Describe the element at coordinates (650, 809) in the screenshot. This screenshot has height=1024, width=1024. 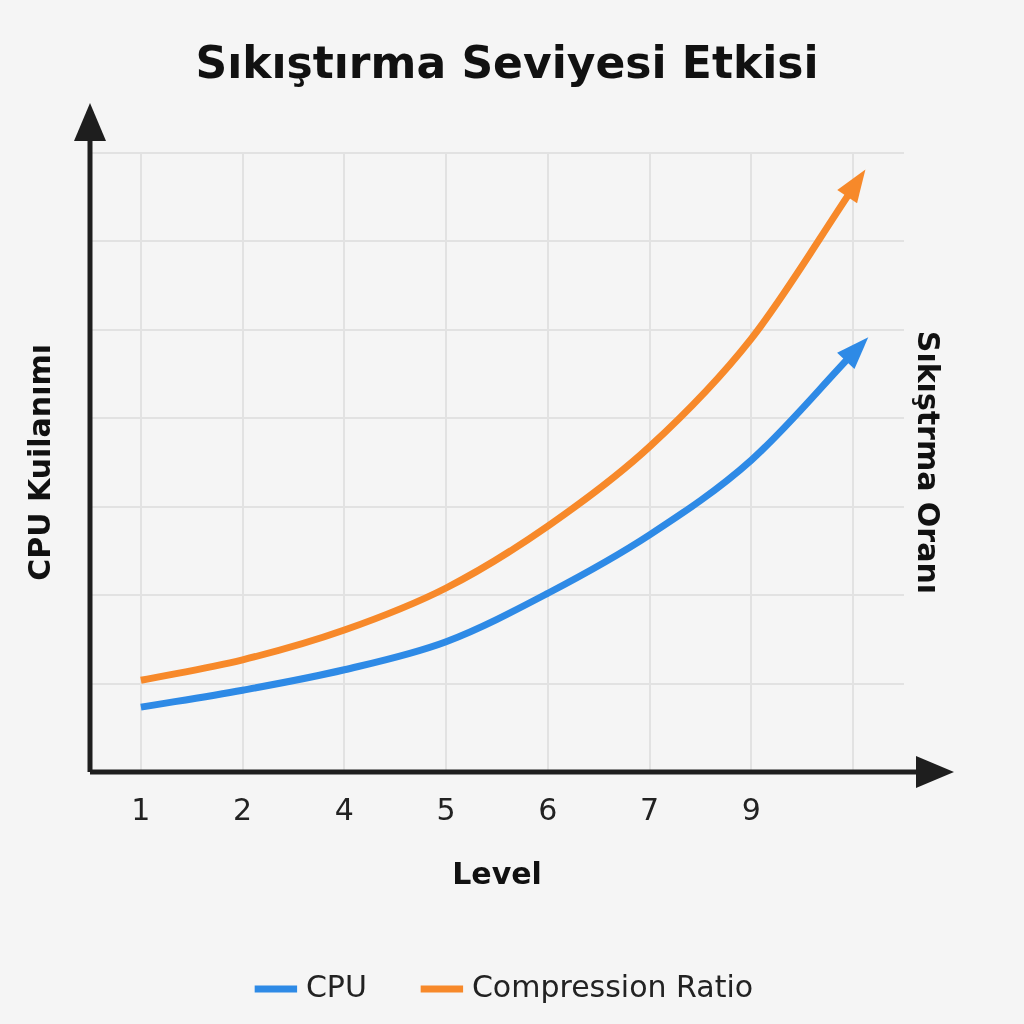
I see `x-tick-label: 7` at that location.